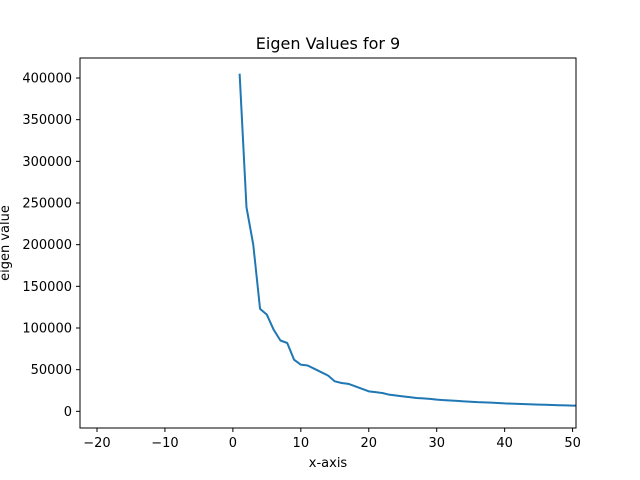  Describe the element at coordinates (328, 463) in the screenshot. I see `x-axis-title: x-axis` at that location.